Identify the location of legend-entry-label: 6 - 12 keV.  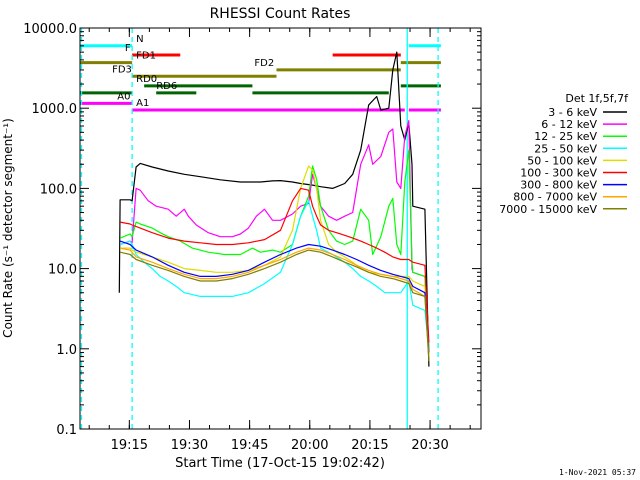
(569, 124).